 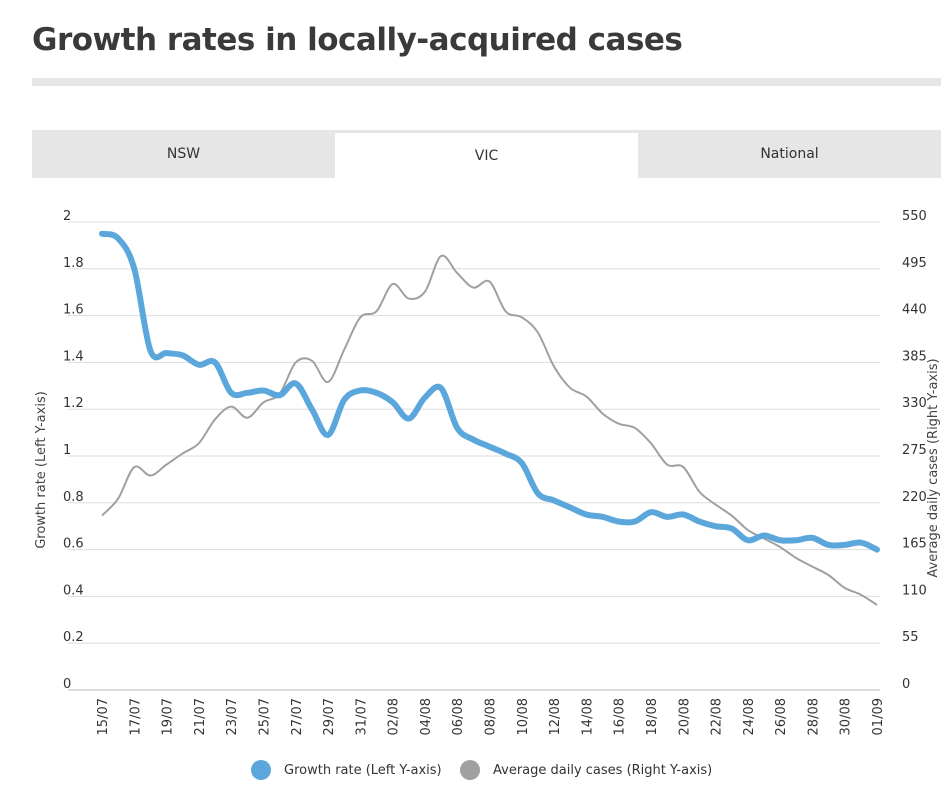 I want to click on y-tick-label-right: 275, so click(x=914, y=450).